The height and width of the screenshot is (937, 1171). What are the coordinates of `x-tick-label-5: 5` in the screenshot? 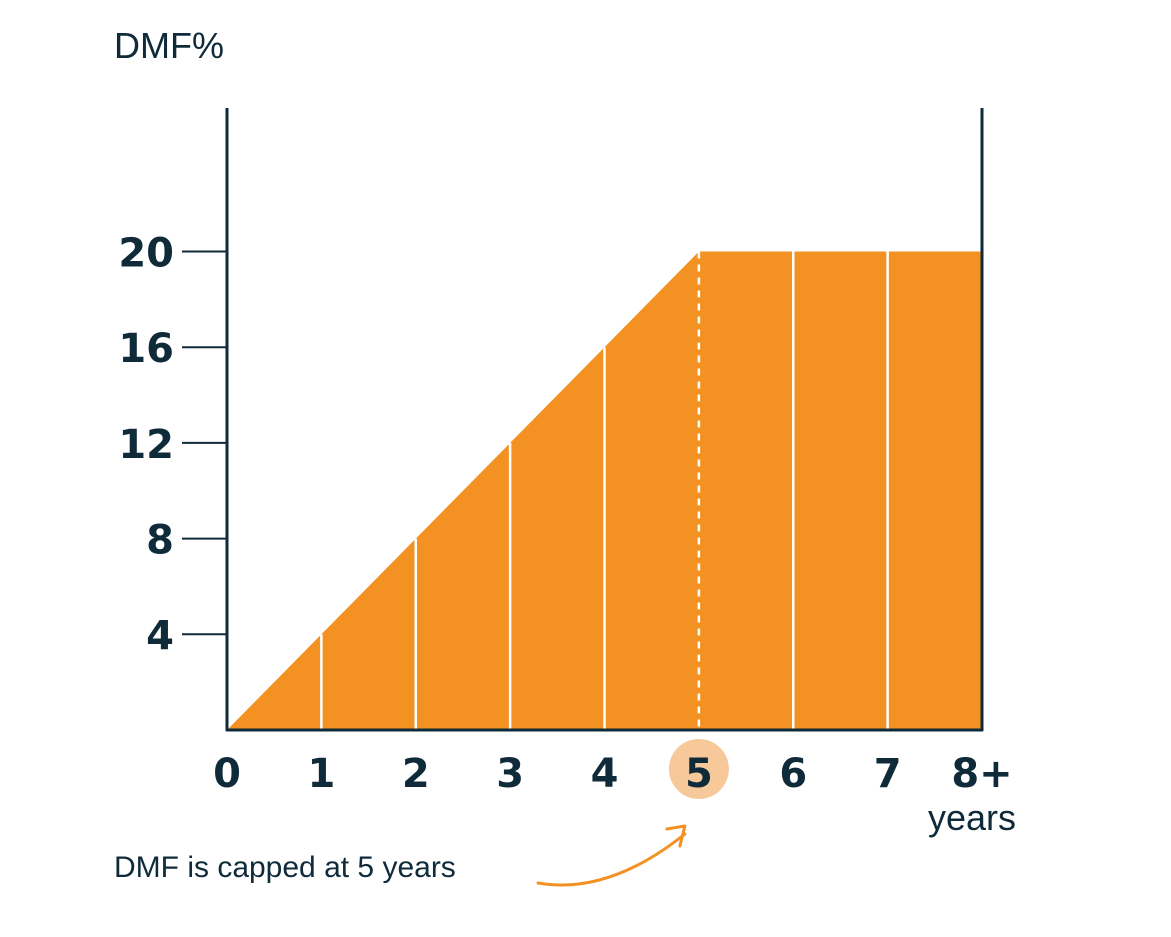 It's located at (699, 774).